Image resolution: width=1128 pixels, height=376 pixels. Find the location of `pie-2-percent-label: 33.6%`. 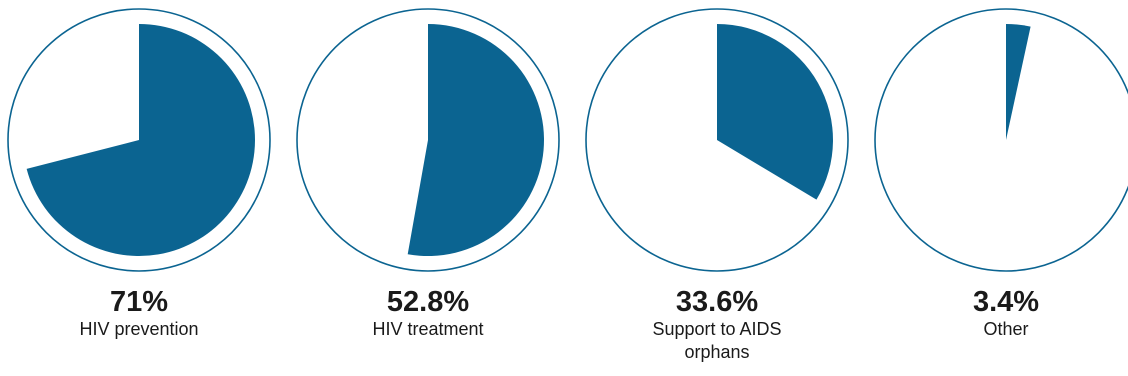

pie-2-percent-label: 33.6% is located at coordinates (717, 302).